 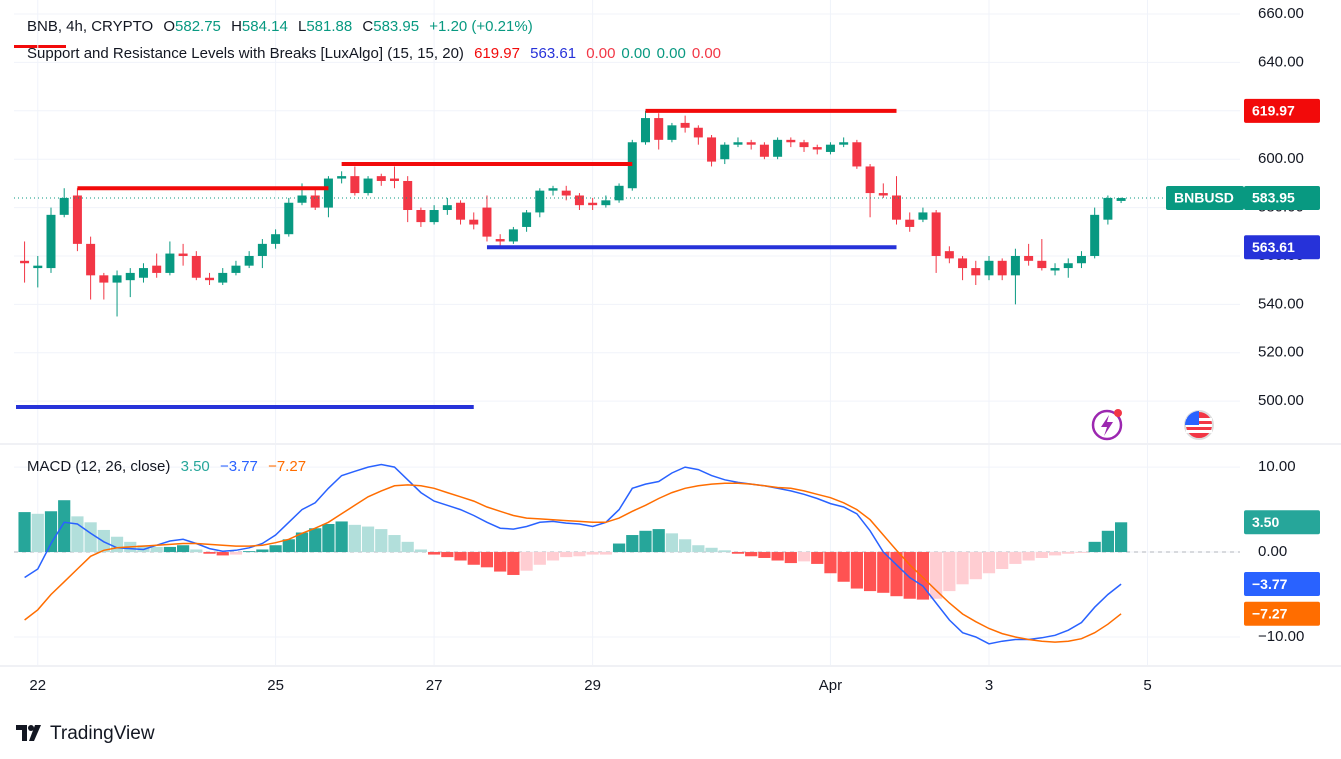 I want to click on news-icon, so click(x=1107, y=425).